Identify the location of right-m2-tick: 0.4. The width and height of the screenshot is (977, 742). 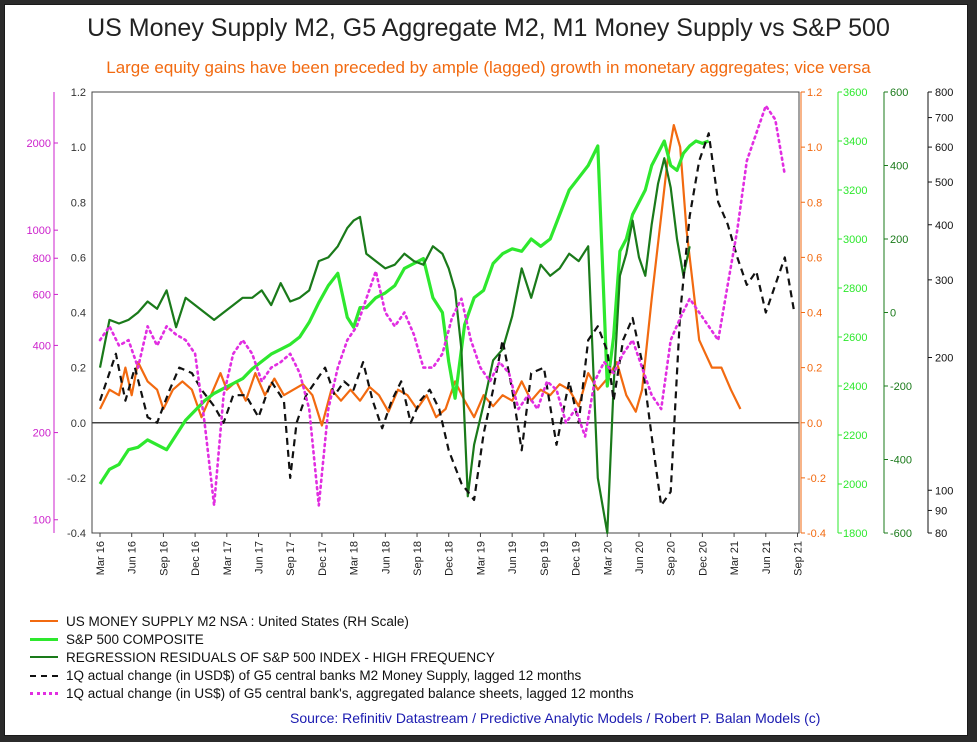
(814, 314).